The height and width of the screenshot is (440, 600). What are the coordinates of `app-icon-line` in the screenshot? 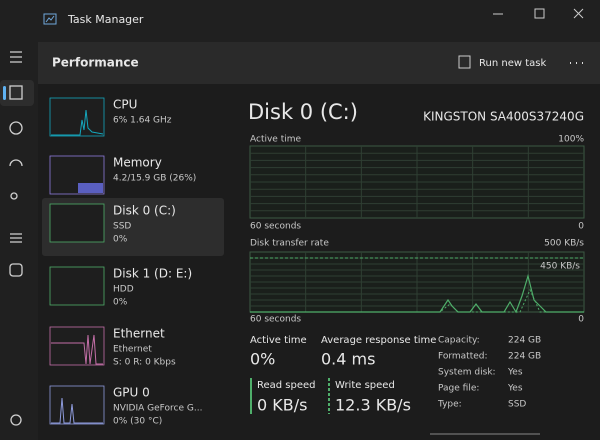 It's located at (50, 19).